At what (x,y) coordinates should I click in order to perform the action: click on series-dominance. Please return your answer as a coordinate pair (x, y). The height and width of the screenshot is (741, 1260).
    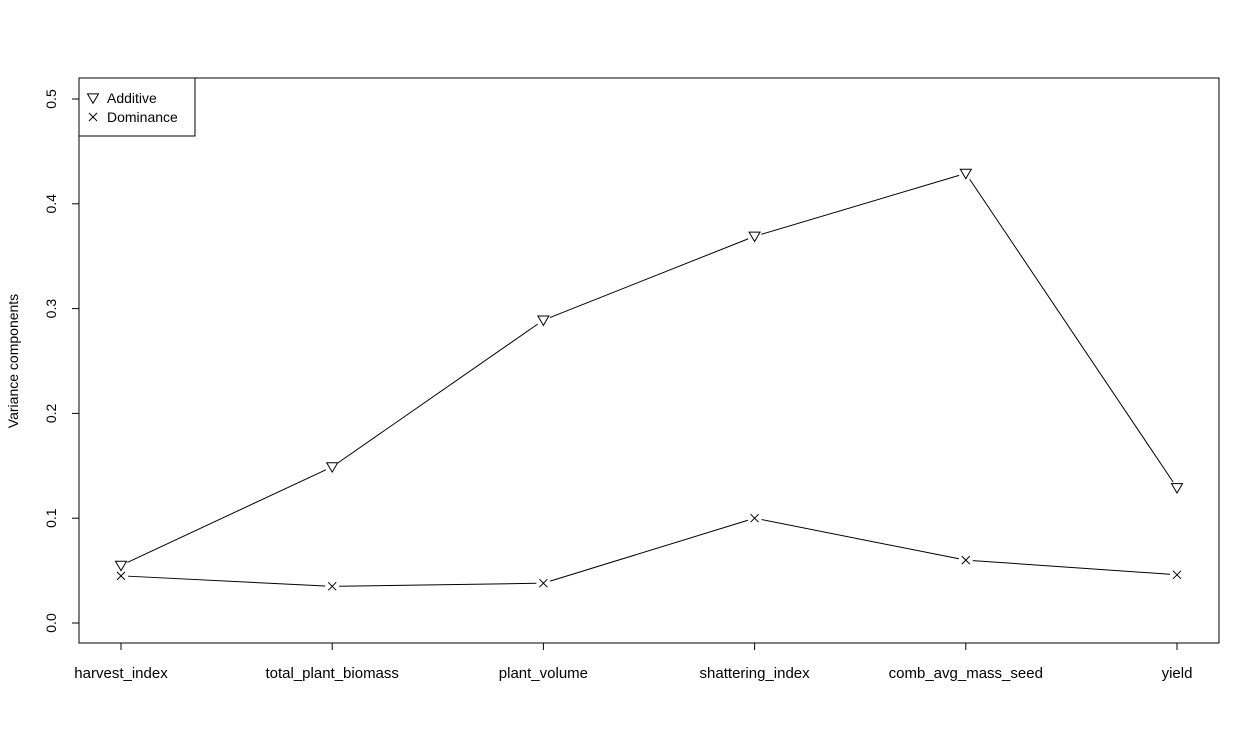
    Looking at the image, I should click on (649, 552).